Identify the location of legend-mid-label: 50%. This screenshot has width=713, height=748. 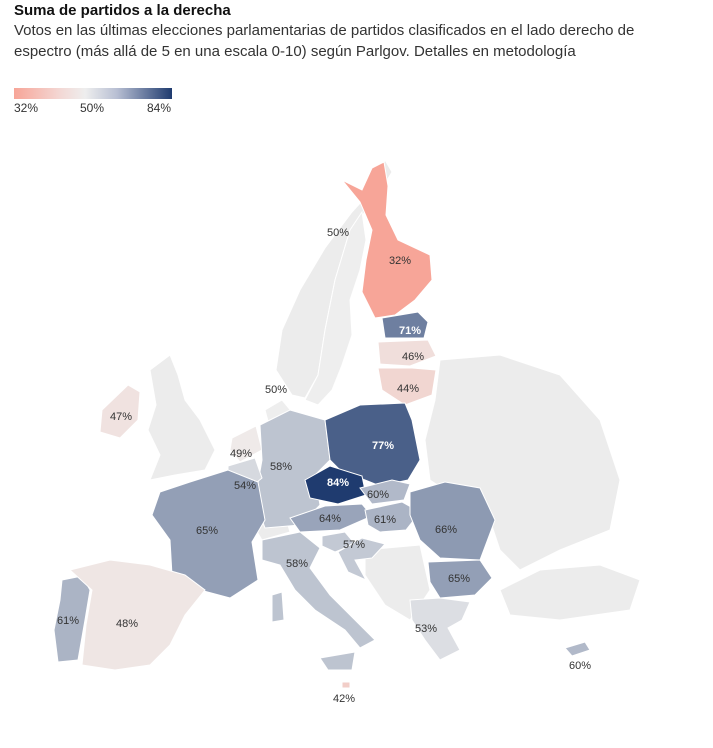
(92, 108).